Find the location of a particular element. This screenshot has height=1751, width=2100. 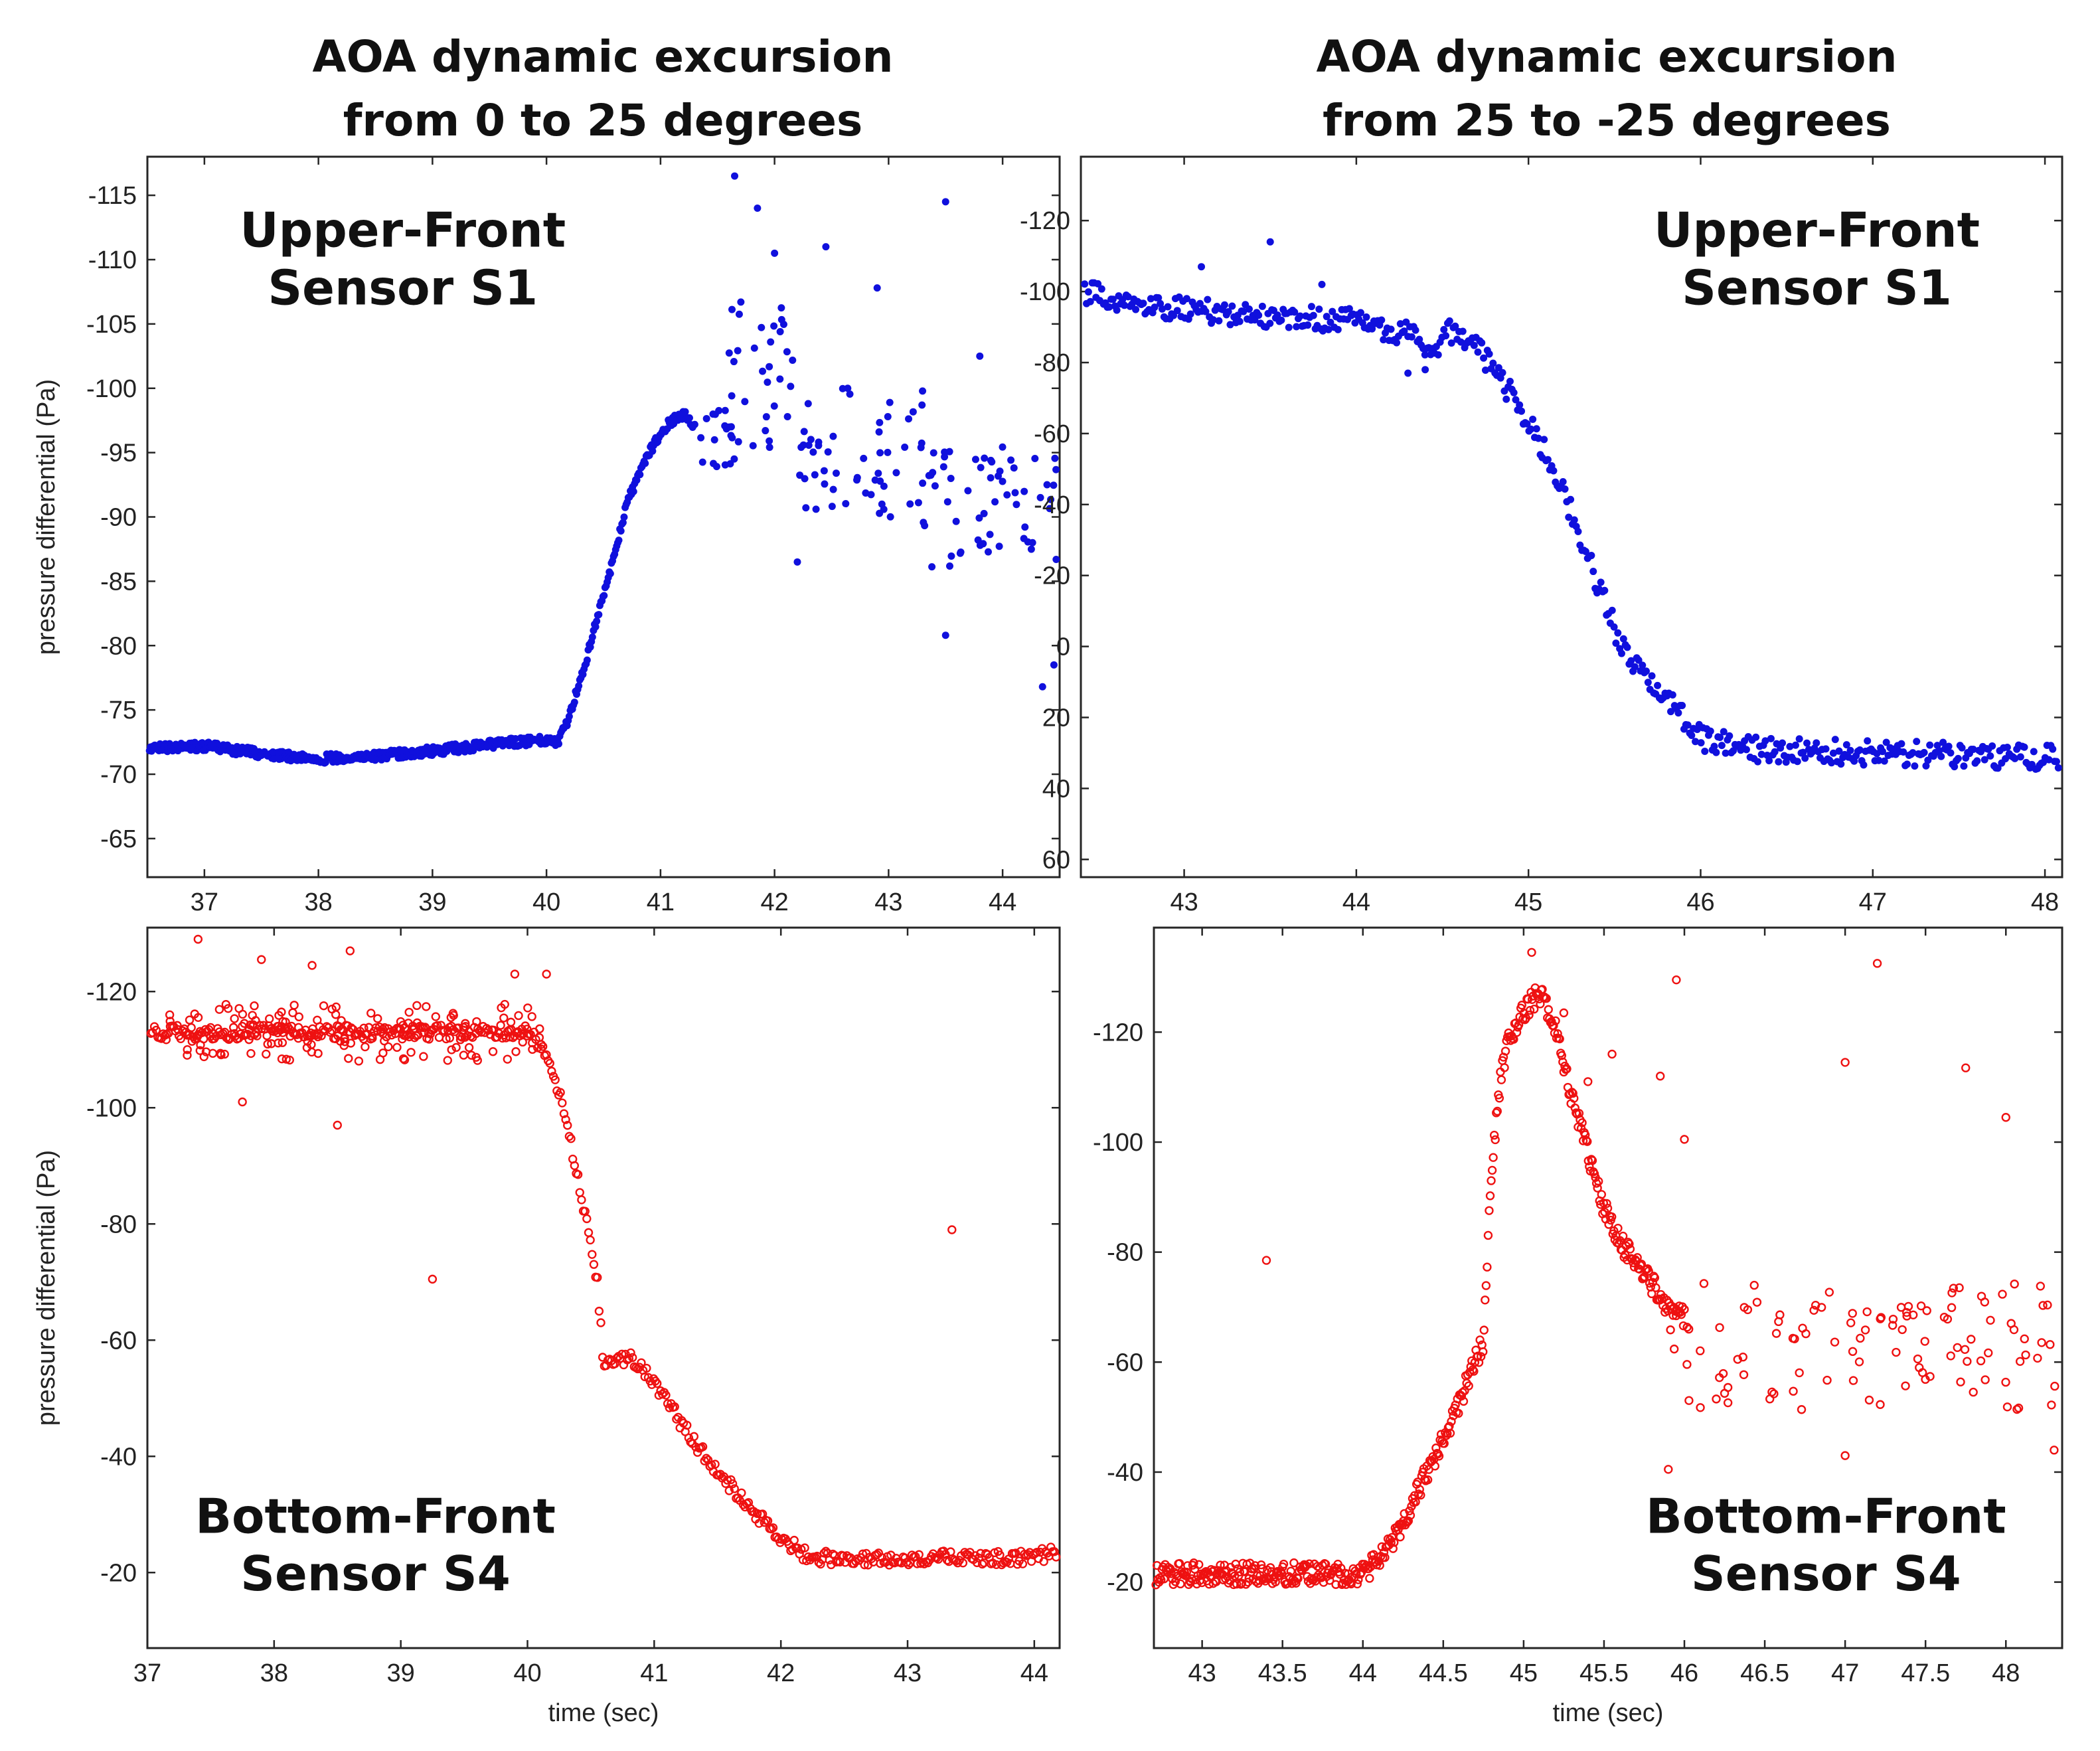

column-title-left-line2: from 0 to 25 degrees is located at coordinates (603, 120).